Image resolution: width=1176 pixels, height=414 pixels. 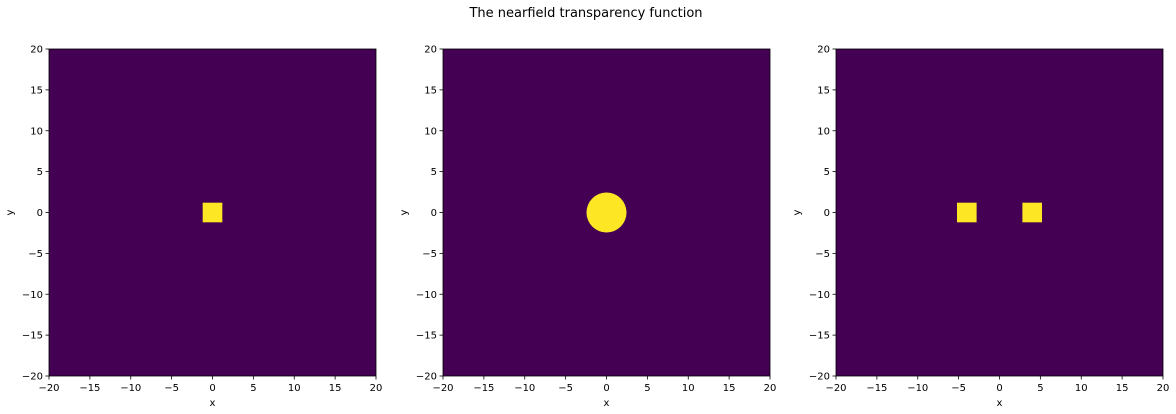 What do you see at coordinates (585, 13) in the screenshot?
I see `figure-title: The nearfield transparency function` at bounding box center [585, 13].